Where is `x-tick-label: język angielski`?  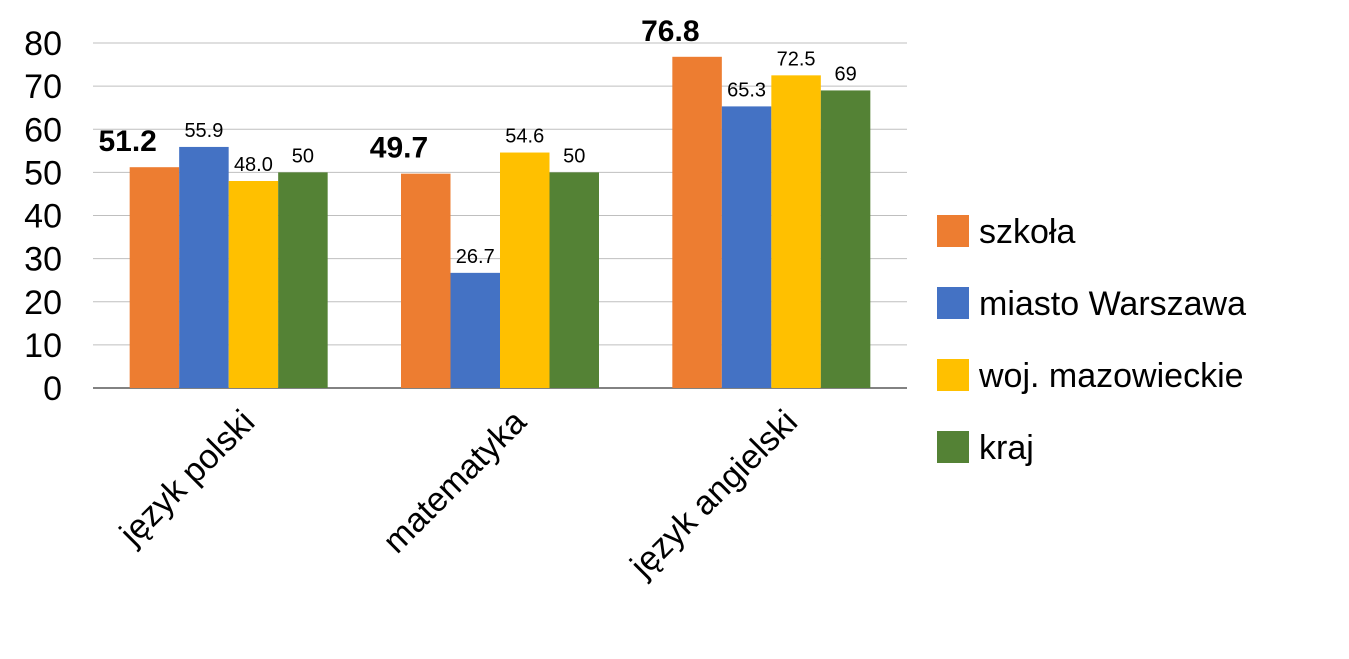 x-tick-label: język angielski is located at coordinates (713, 494).